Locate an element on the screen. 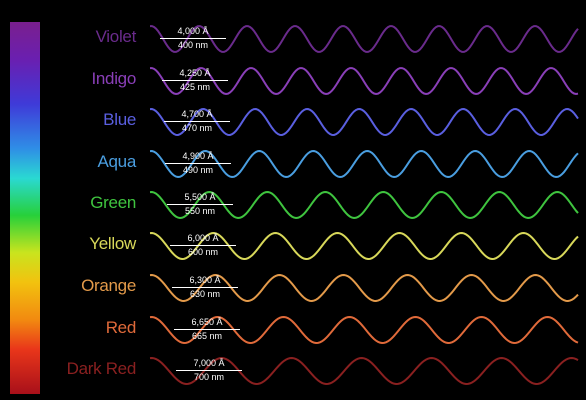 The image size is (586, 400). nanometer-value: 400 nm is located at coordinates (193, 45).